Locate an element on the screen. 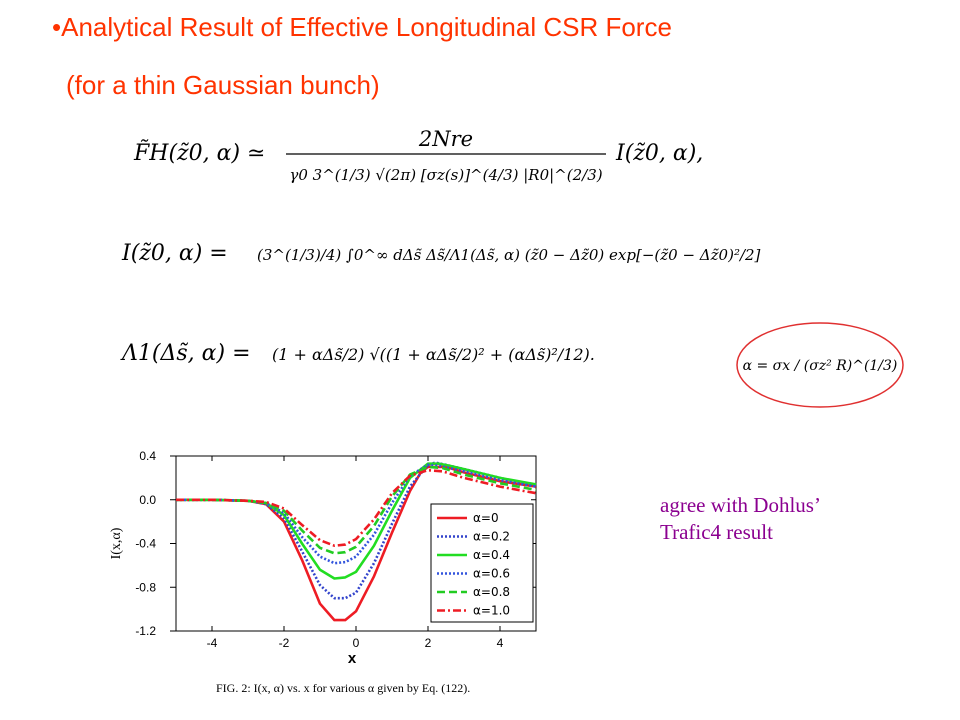 The height and width of the screenshot is (720, 960). y-tick-label: -0.4 is located at coordinates (145, 544).